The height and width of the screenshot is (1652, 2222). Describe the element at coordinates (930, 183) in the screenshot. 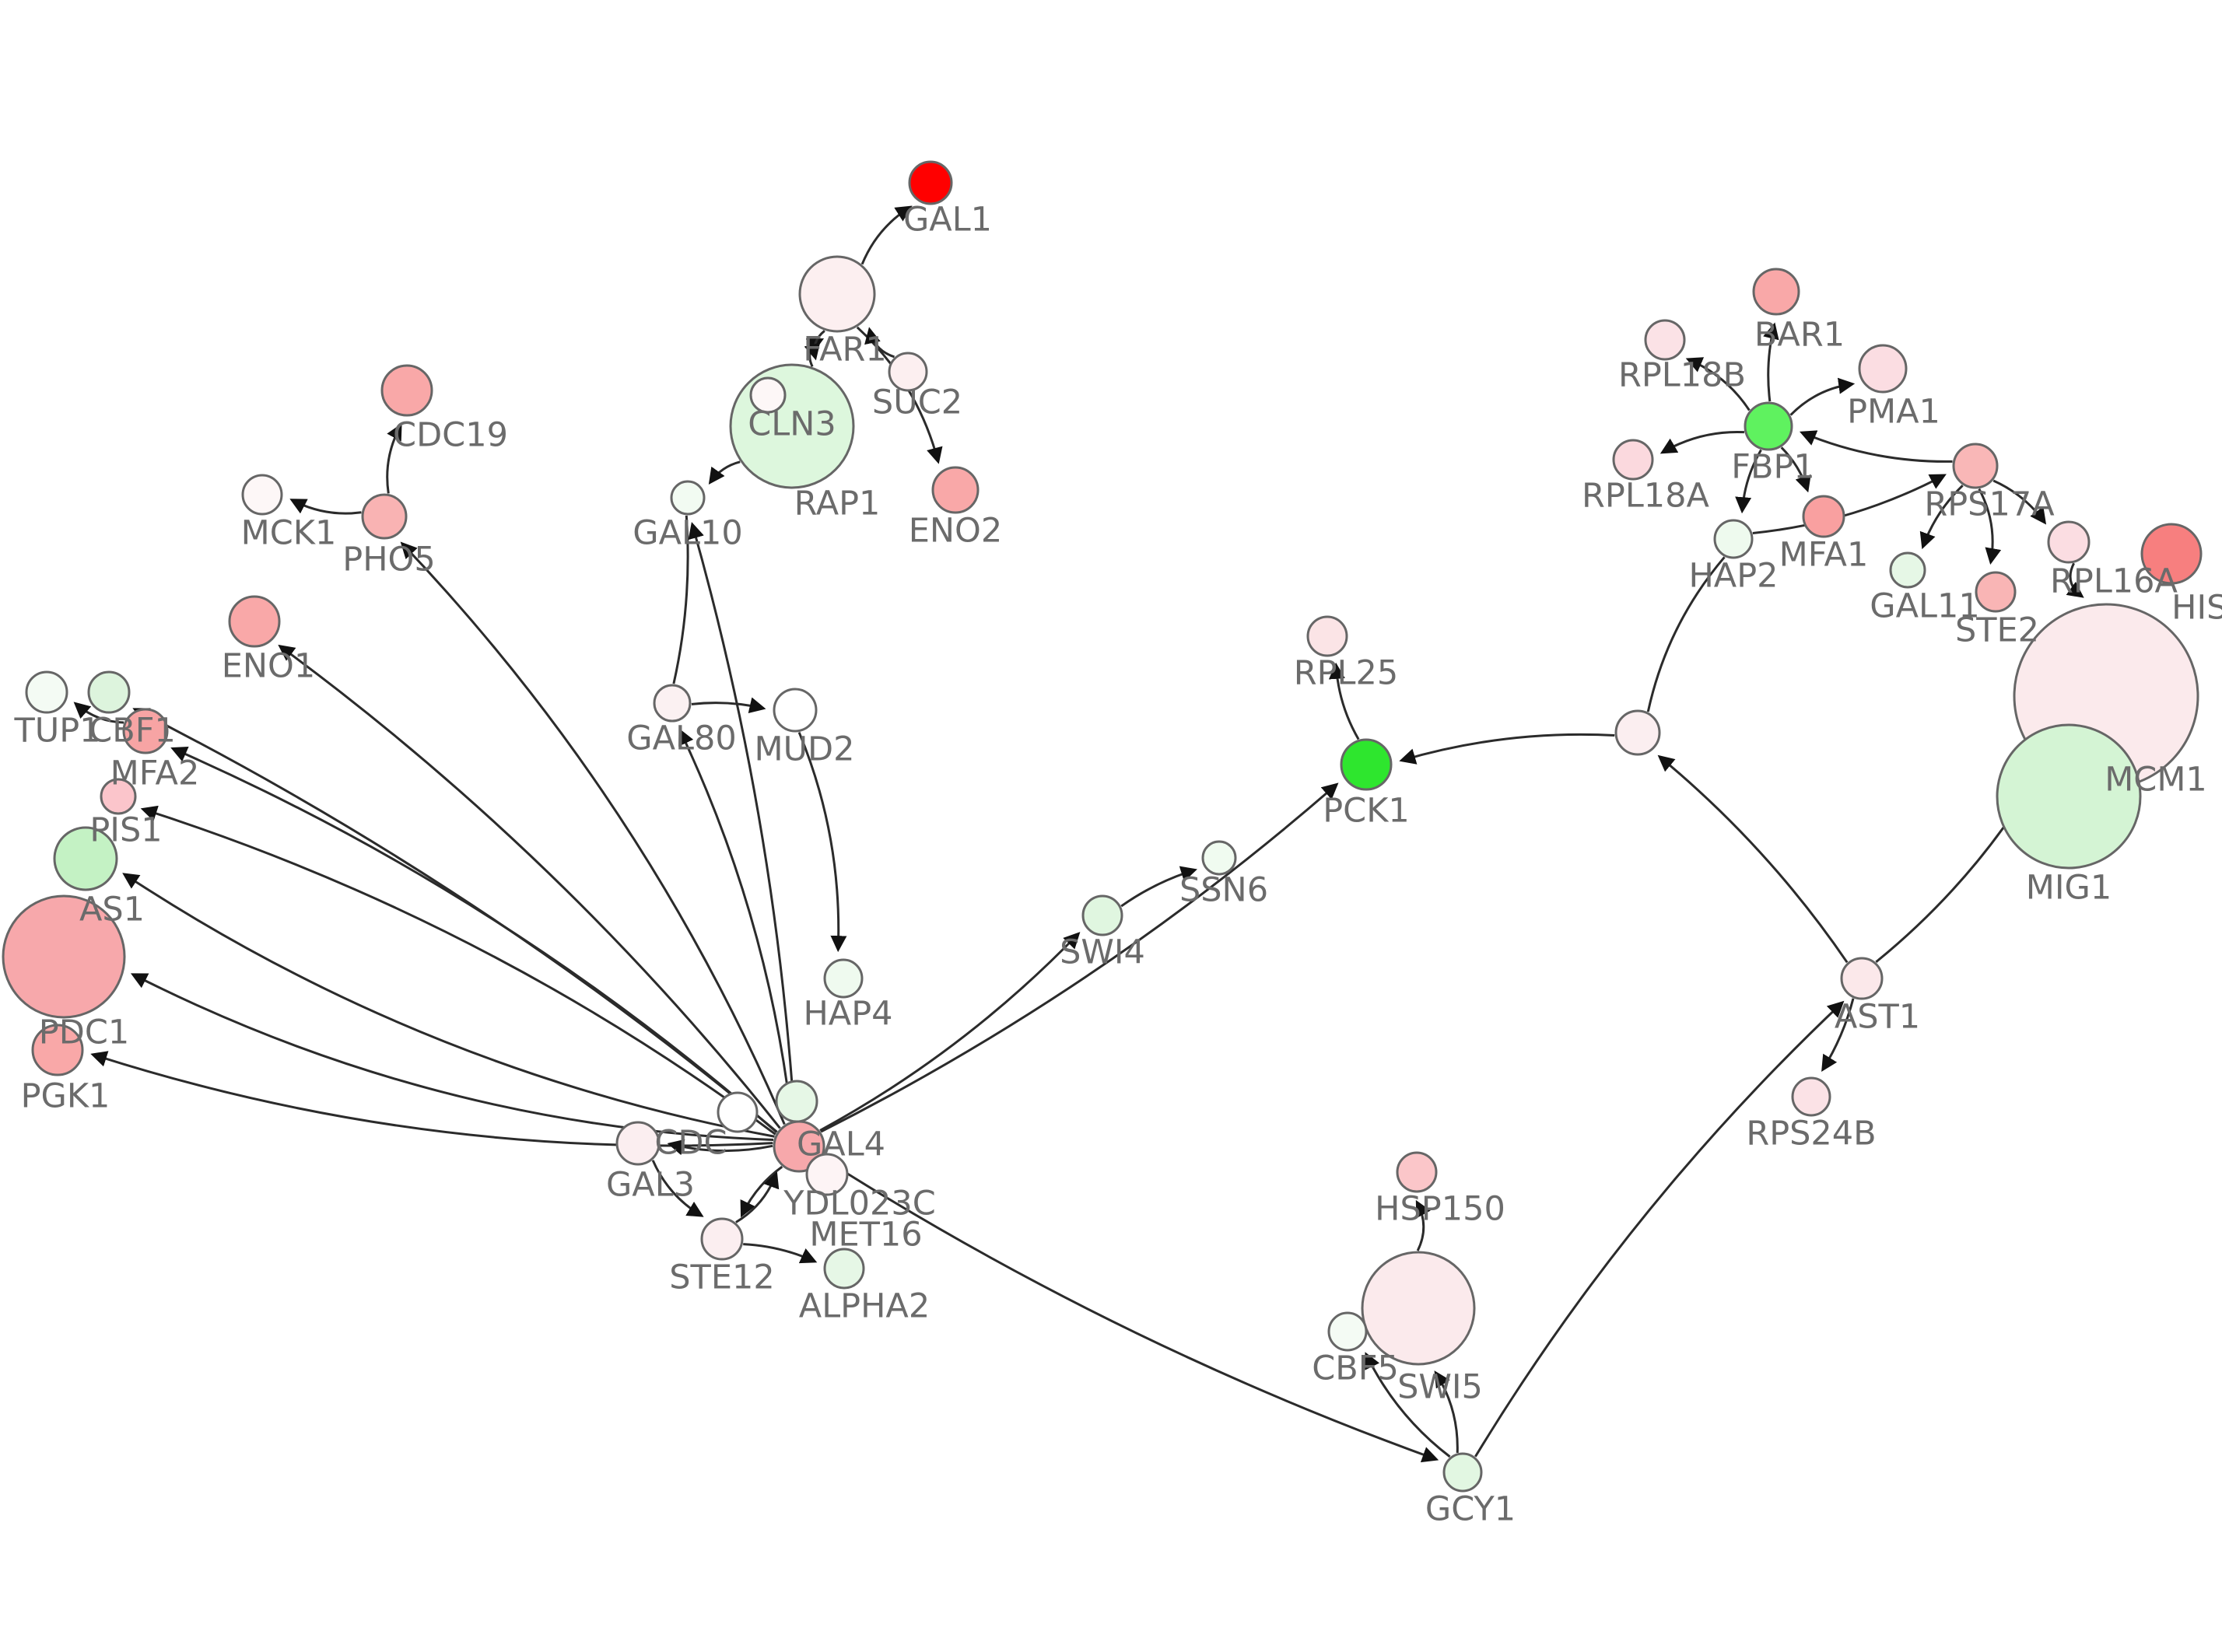

I see `node-gal1` at that location.